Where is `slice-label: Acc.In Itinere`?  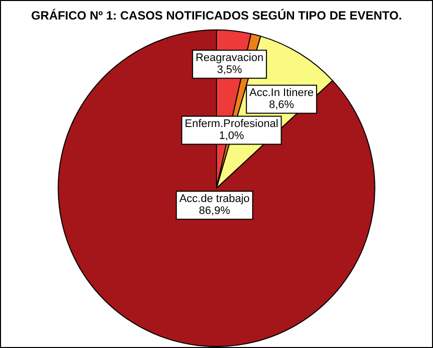
slice-label: Acc.In Itinere is located at coordinates (281, 93).